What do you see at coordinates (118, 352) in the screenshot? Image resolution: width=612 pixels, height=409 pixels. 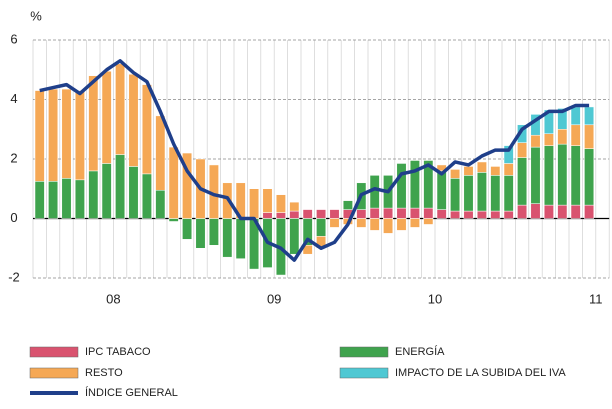 I see `legend-label: IPC TABACO` at bounding box center [118, 352].